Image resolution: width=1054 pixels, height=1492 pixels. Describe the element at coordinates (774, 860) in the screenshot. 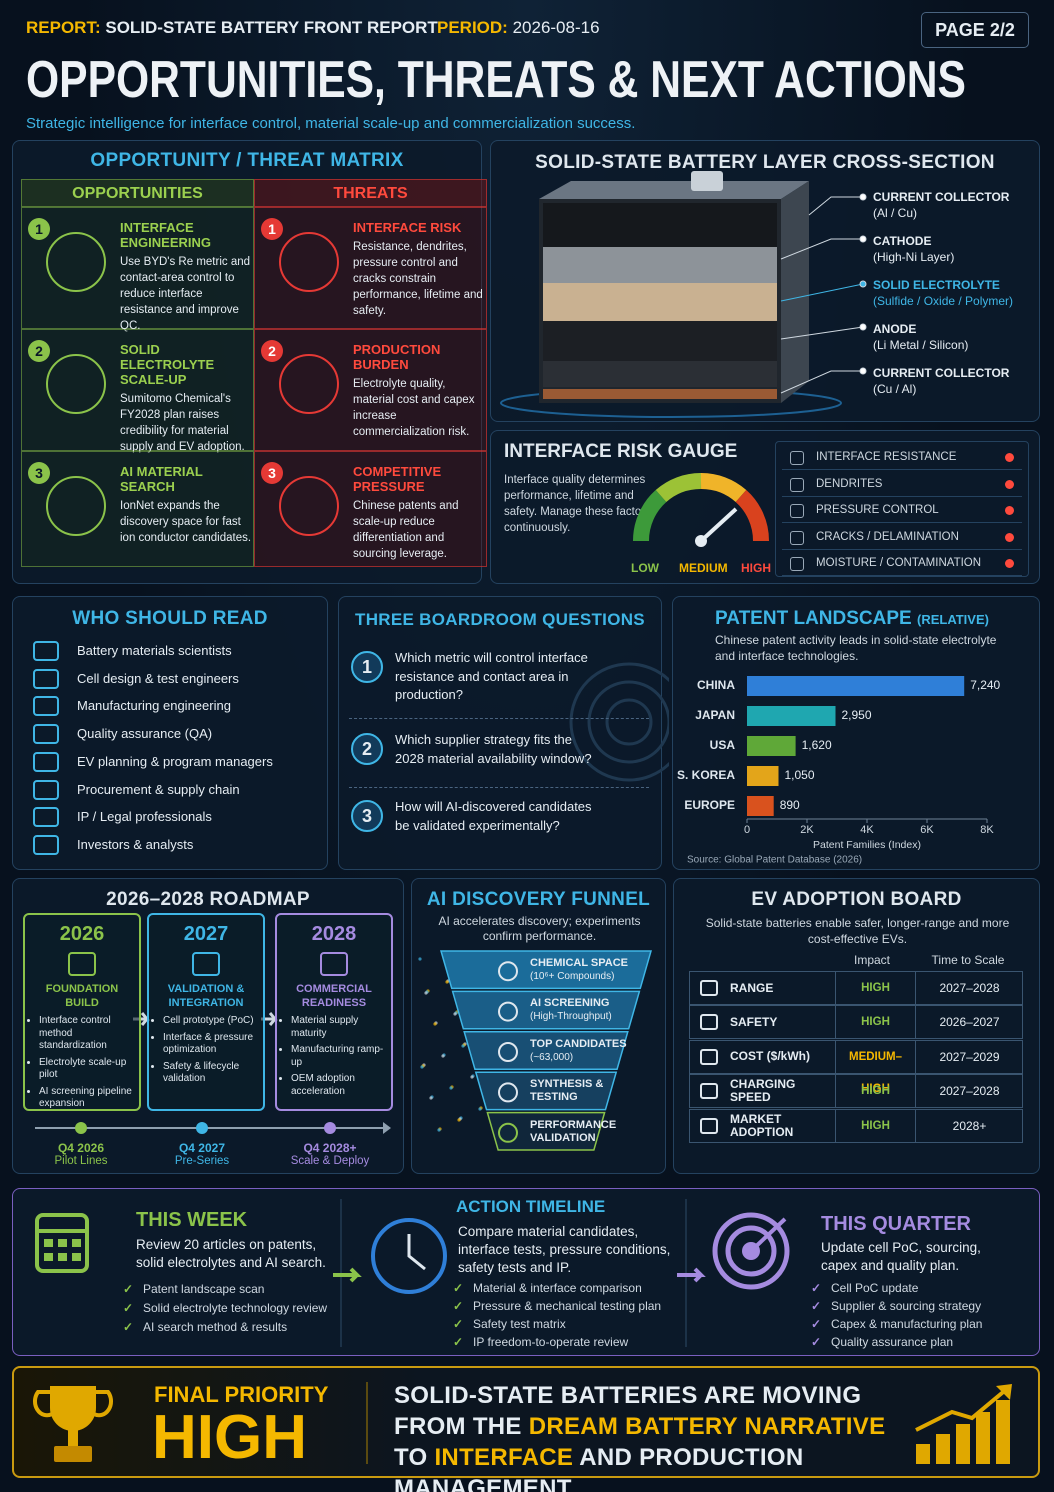

I see `chart-source: Source: Global Patent Database (2026)` at that location.